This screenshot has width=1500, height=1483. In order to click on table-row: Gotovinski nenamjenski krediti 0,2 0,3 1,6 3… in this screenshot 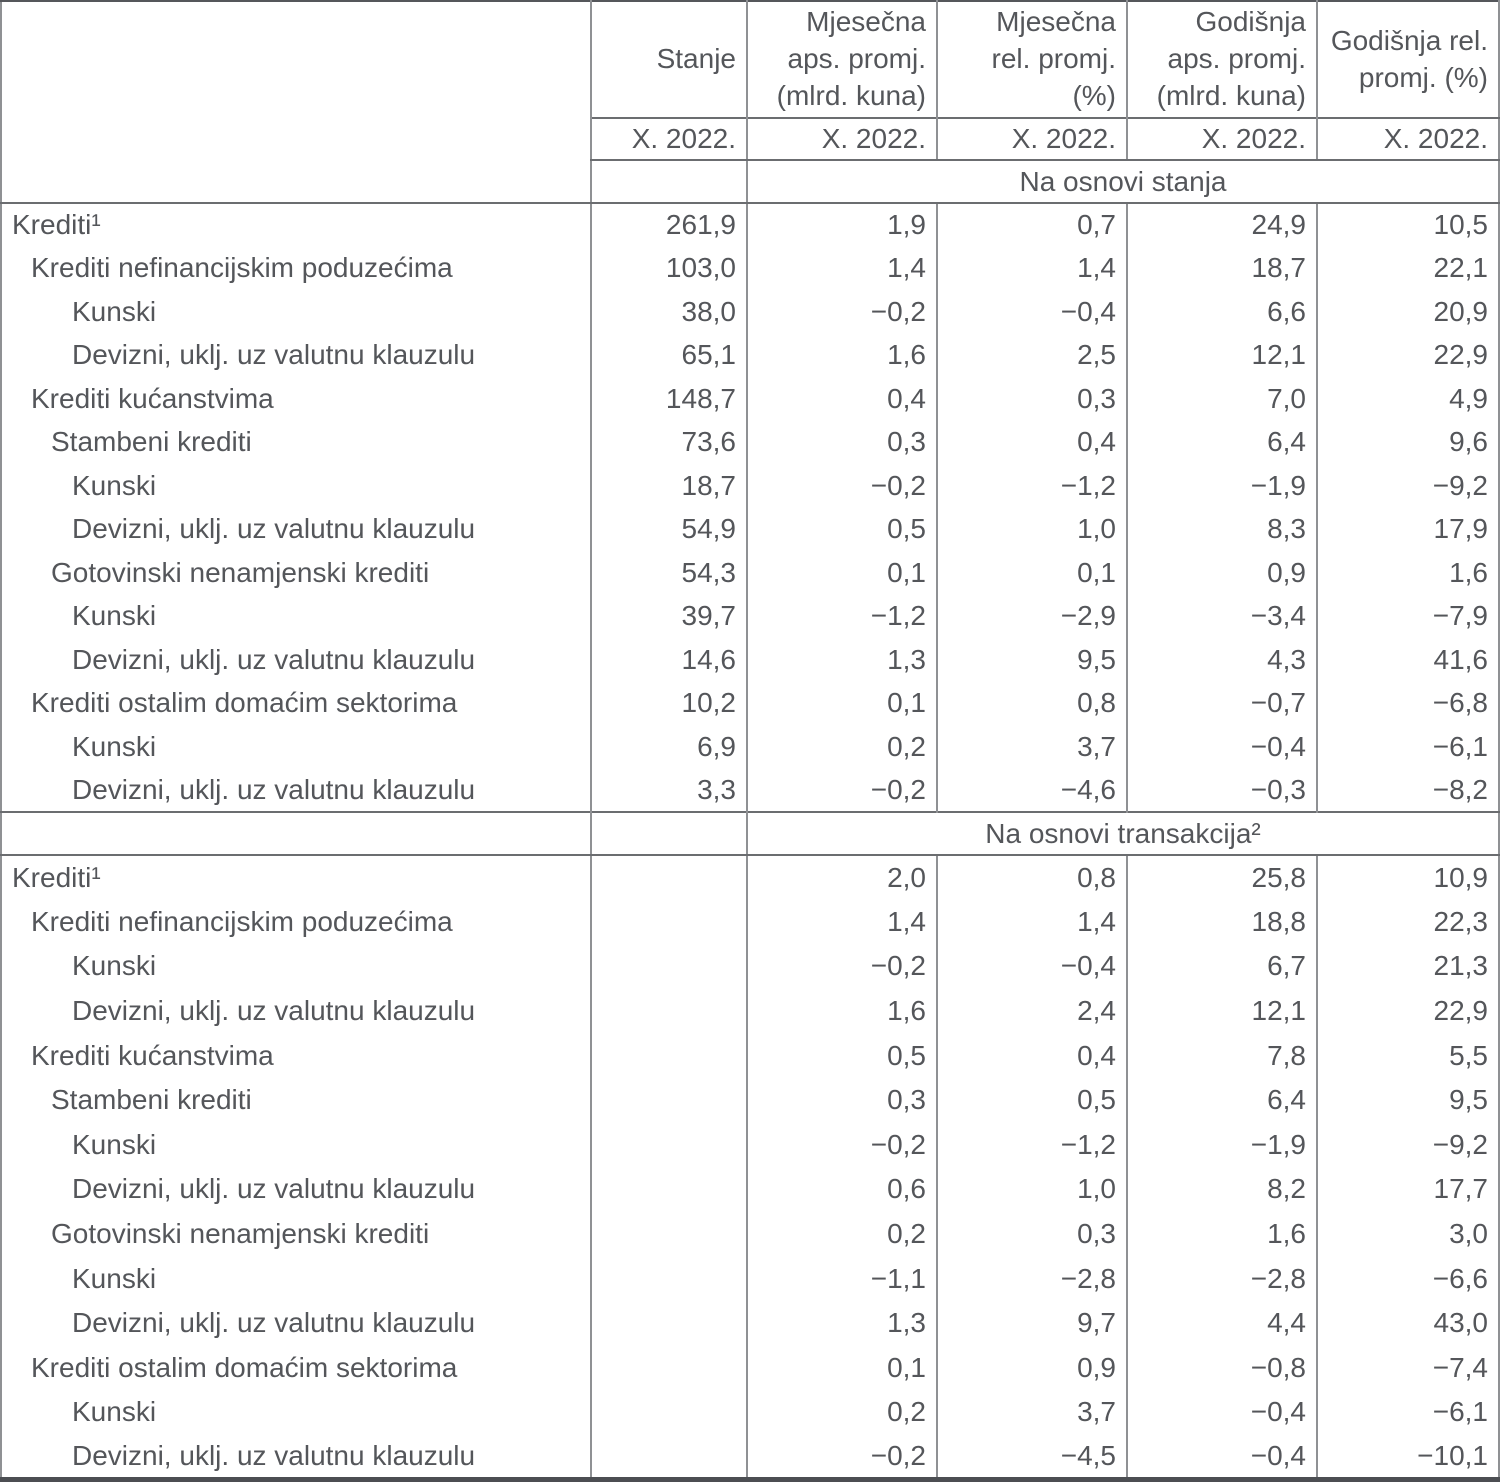, I will do `click(750, 1234)`.